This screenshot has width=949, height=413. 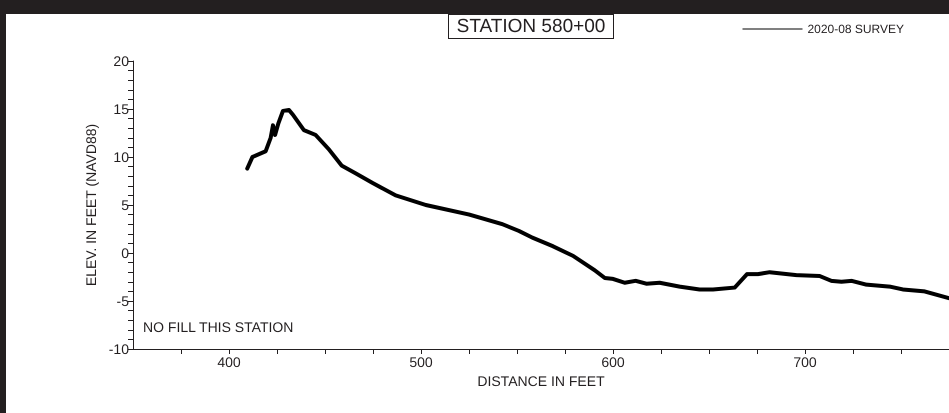 What do you see at coordinates (805, 362) in the screenshot?
I see `x-tick-label: 700` at bounding box center [805, 362].